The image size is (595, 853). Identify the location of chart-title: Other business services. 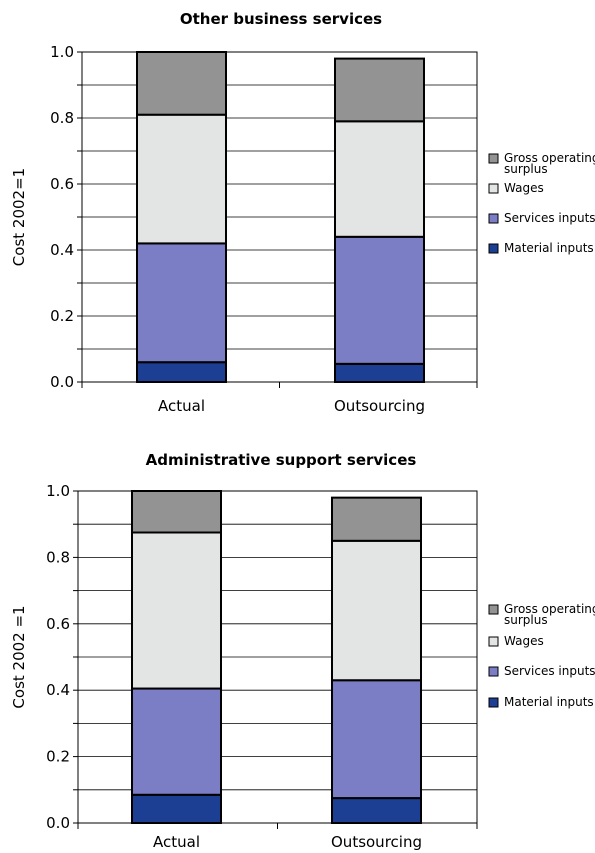
(281, 19).